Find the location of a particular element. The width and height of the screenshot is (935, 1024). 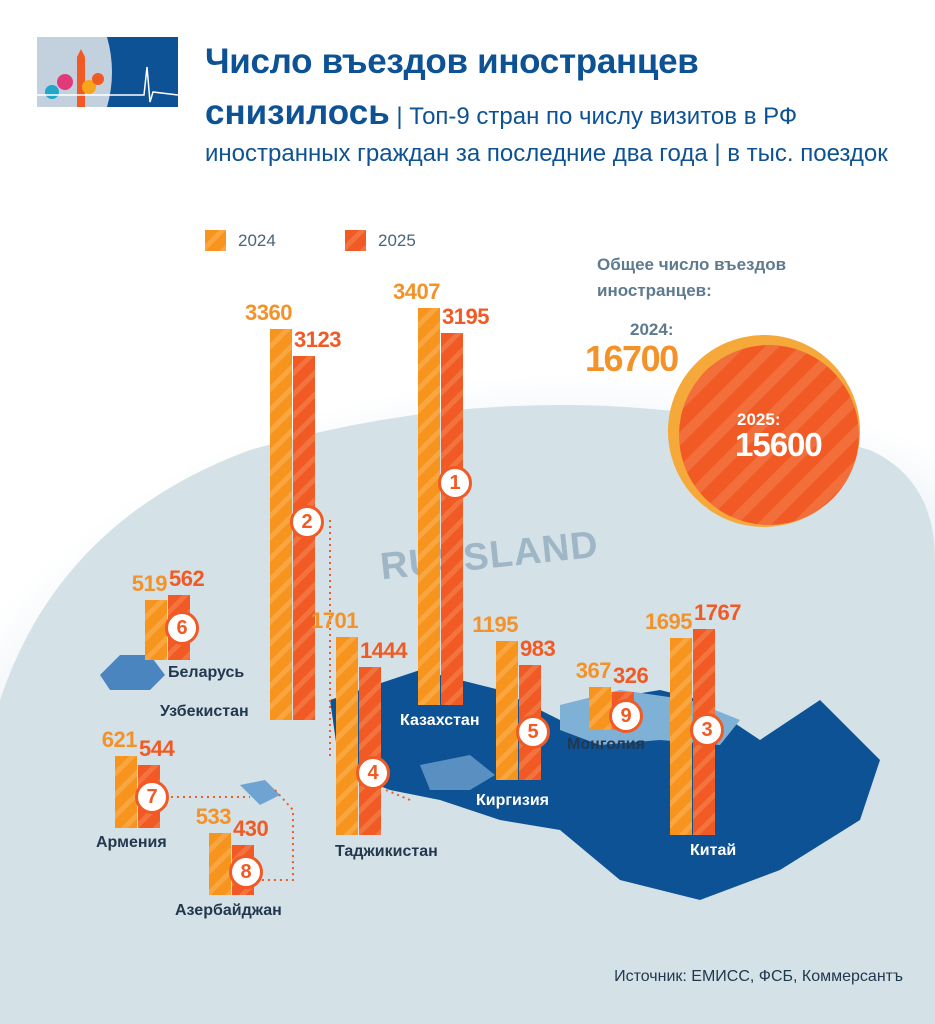

totals-heading: Общее число въездов иностранцев: is located at coordinates (692, 277).